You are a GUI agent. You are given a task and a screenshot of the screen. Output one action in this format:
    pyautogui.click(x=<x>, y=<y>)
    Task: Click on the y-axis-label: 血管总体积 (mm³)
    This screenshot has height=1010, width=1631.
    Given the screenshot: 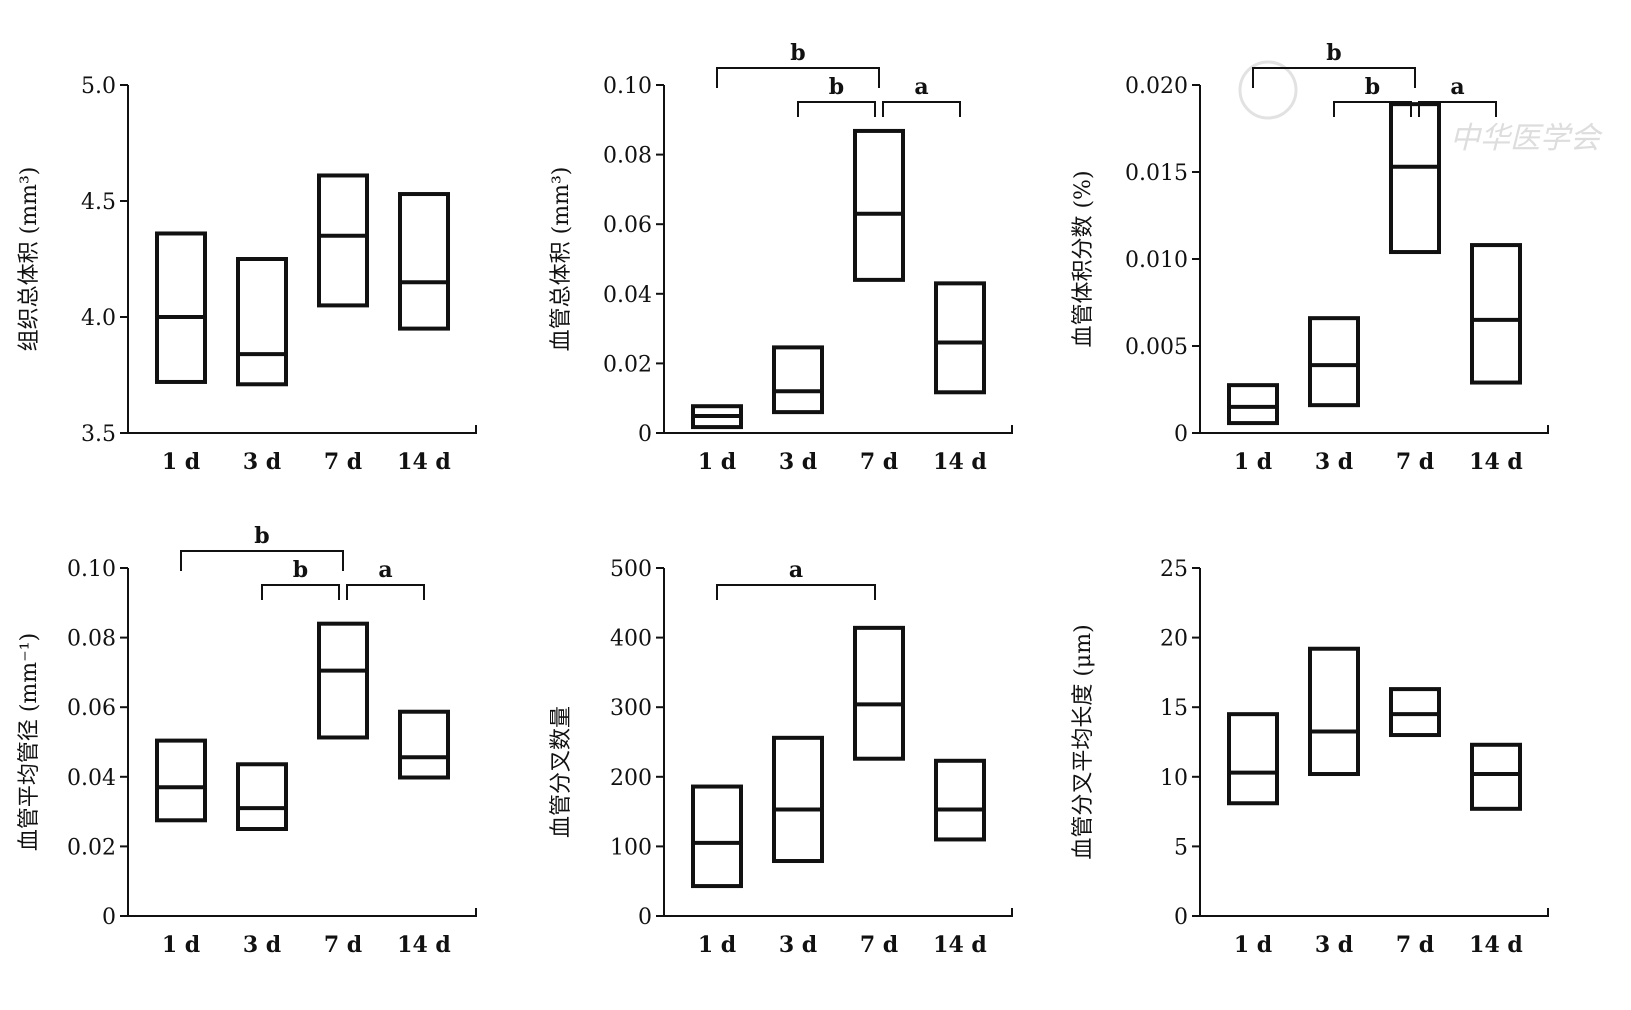 What is the action you would take?
    pyautogui.click(x=561, y=259)
    